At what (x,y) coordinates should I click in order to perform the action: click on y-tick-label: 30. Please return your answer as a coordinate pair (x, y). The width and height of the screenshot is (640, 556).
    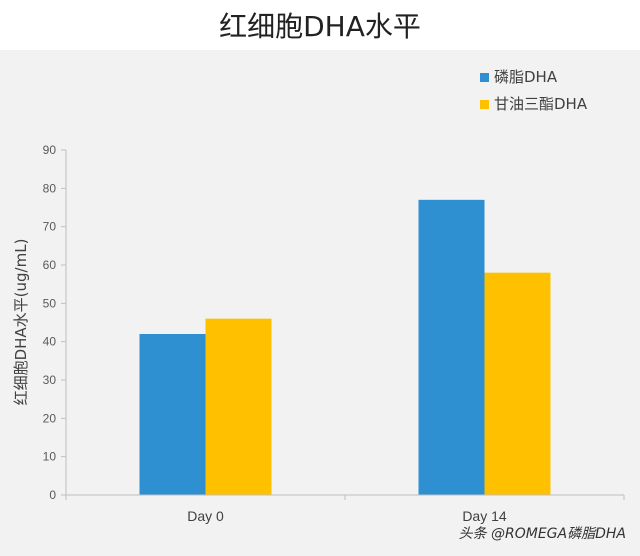
    Looking at the image, I should click on (50, 380).